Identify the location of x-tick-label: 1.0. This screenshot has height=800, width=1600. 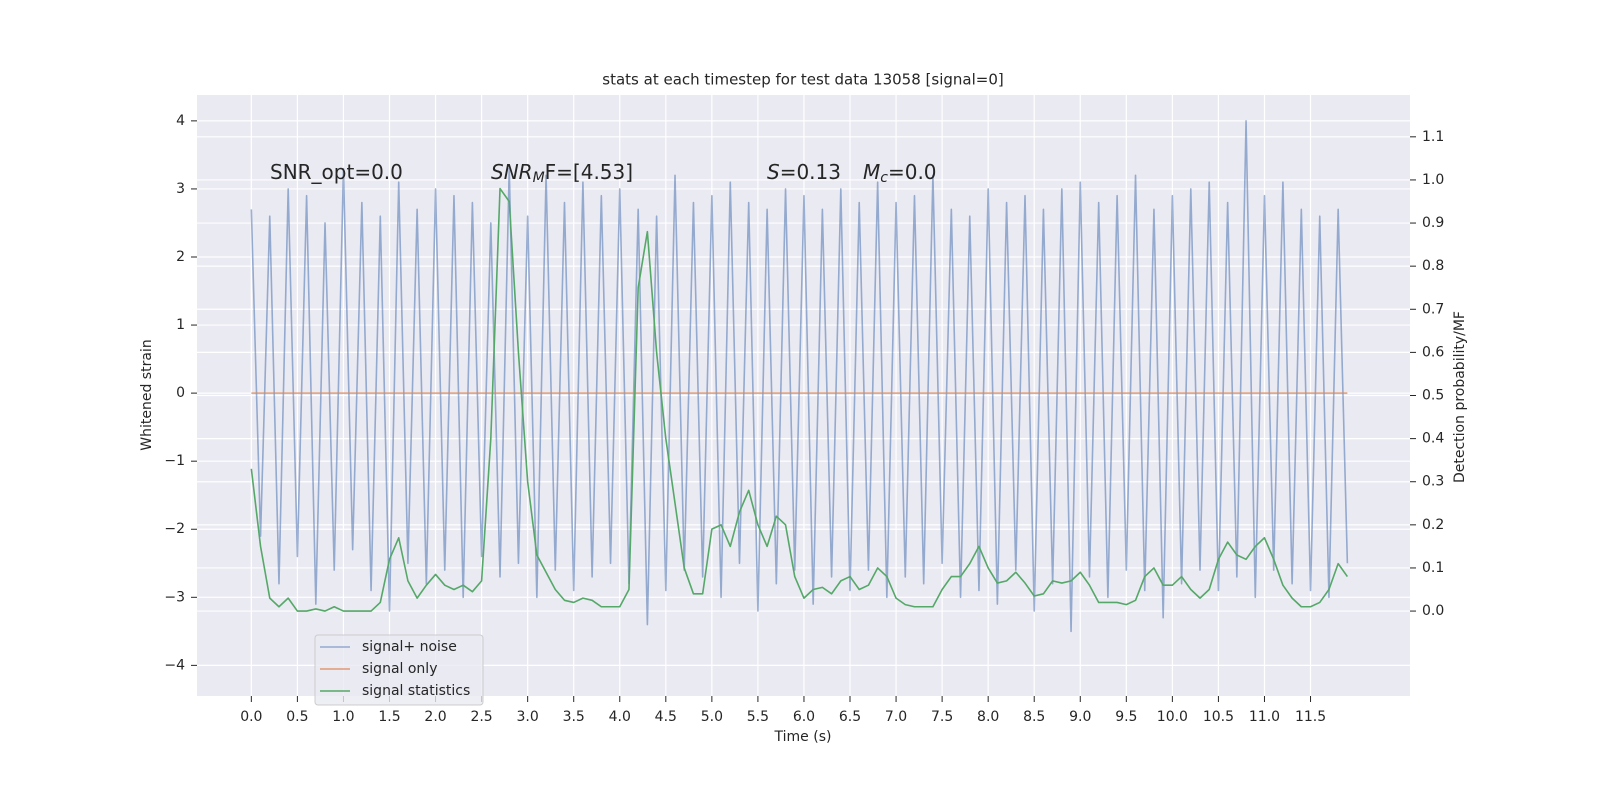
(343, 717).